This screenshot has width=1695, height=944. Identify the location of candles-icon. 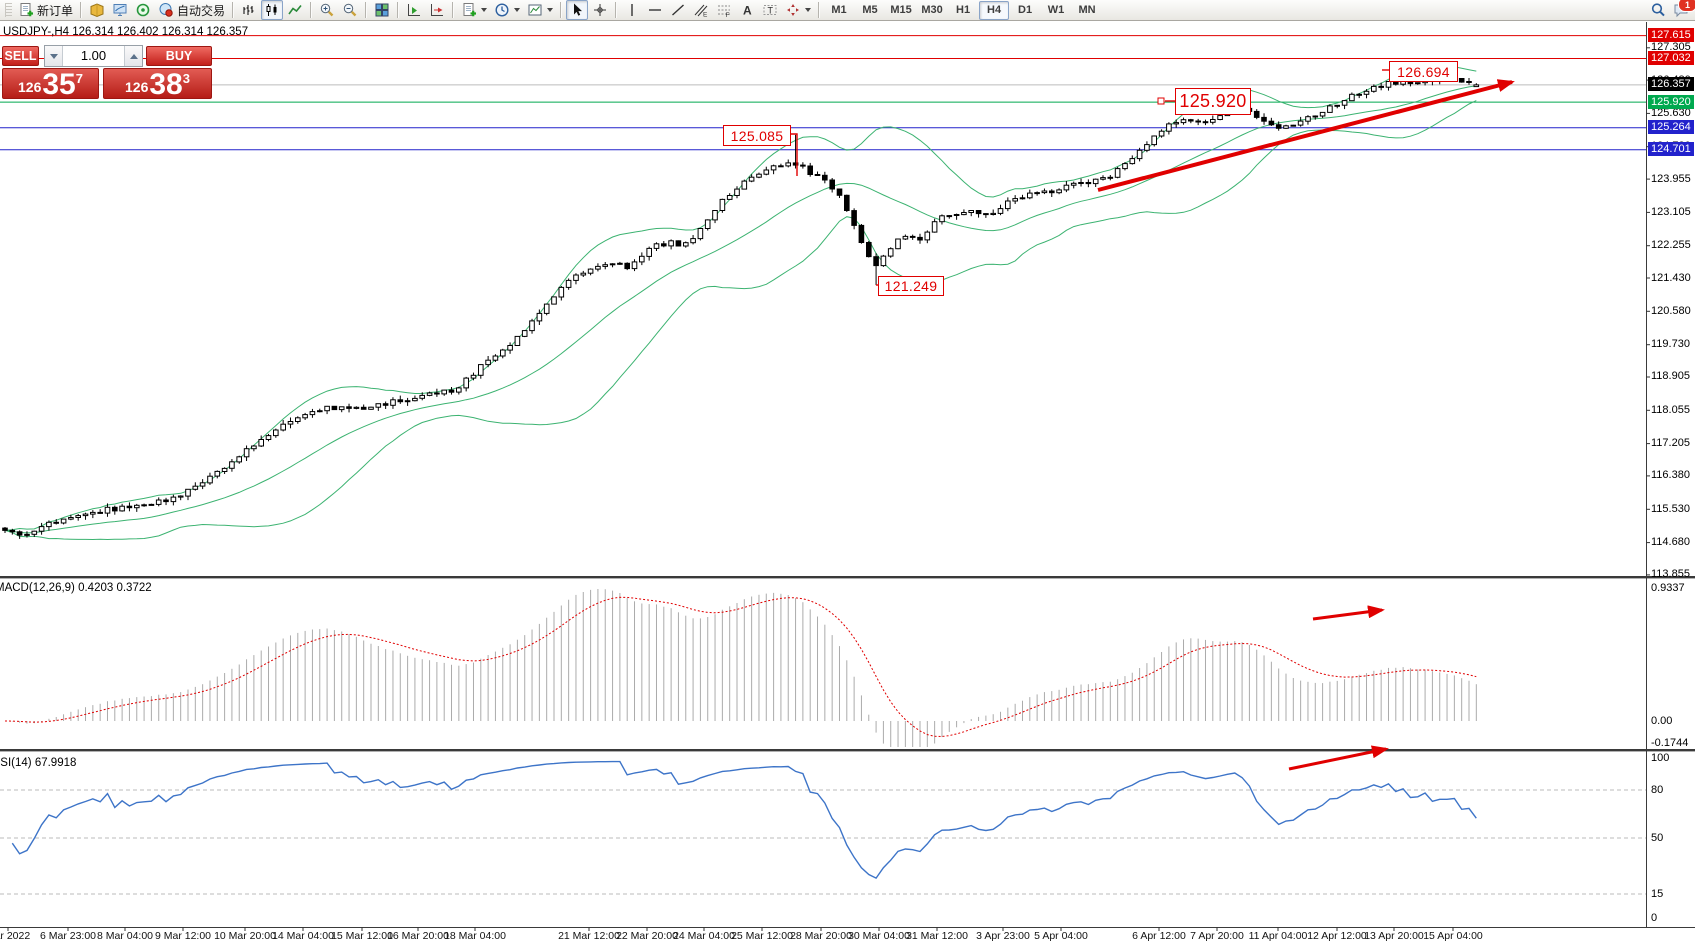
(272, 10).